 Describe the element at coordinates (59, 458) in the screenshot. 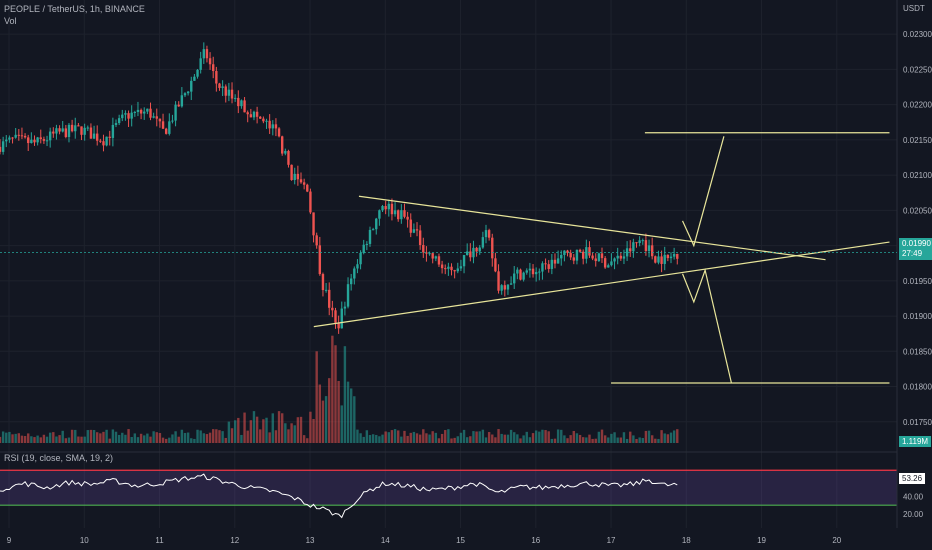

I see `rsi-legend: RSI (19, close, SMA, 19, 2)` at that location.